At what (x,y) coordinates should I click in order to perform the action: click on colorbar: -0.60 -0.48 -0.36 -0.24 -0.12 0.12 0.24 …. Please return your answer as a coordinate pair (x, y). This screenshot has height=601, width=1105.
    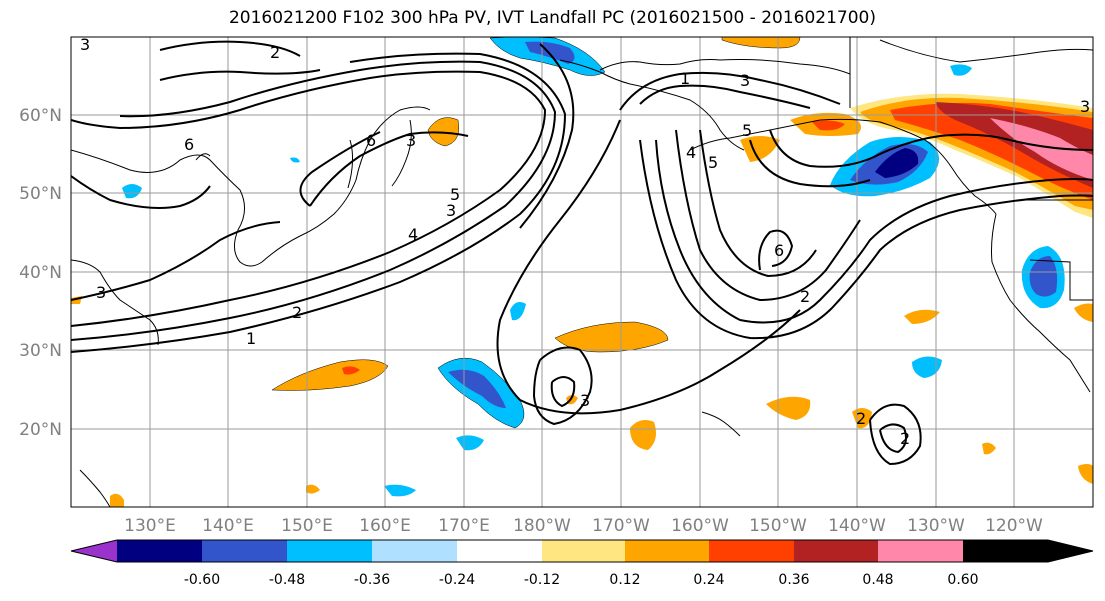
    Looking at the image, I should click on (582, 563).